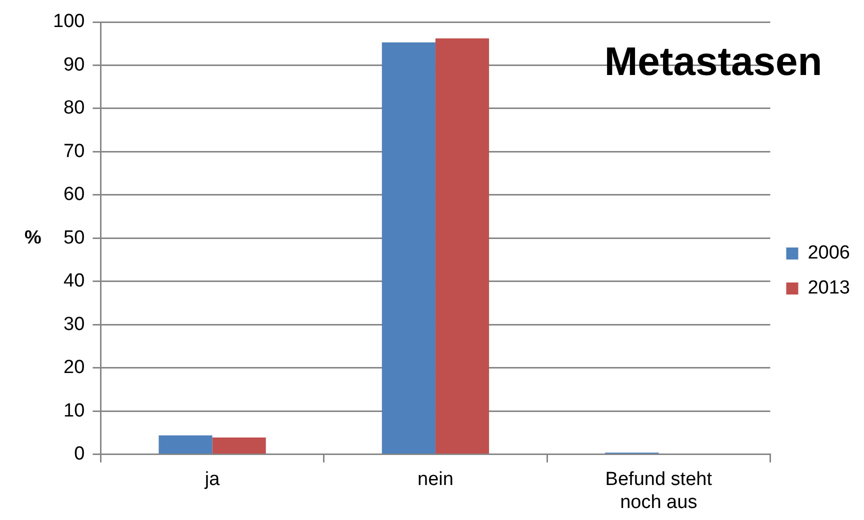  Describe the element at coordinates (659, 491) in the screenshot. I see `x-tick-label: Befund steht noch aus` at that location.